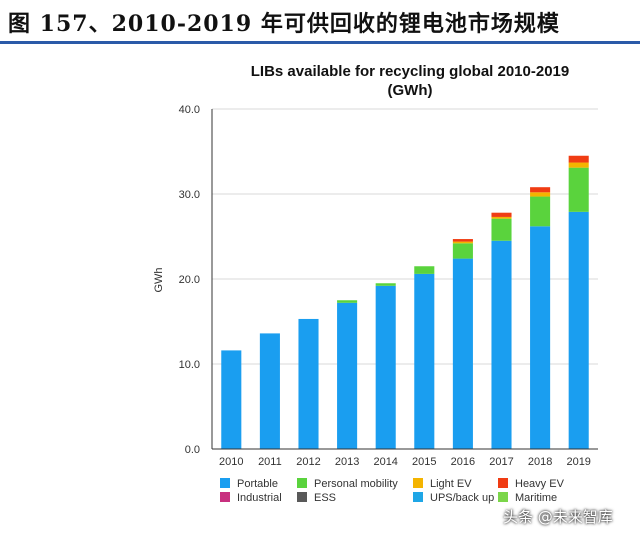  I want to click on x-tick-label: 2010, so click(231, 462).